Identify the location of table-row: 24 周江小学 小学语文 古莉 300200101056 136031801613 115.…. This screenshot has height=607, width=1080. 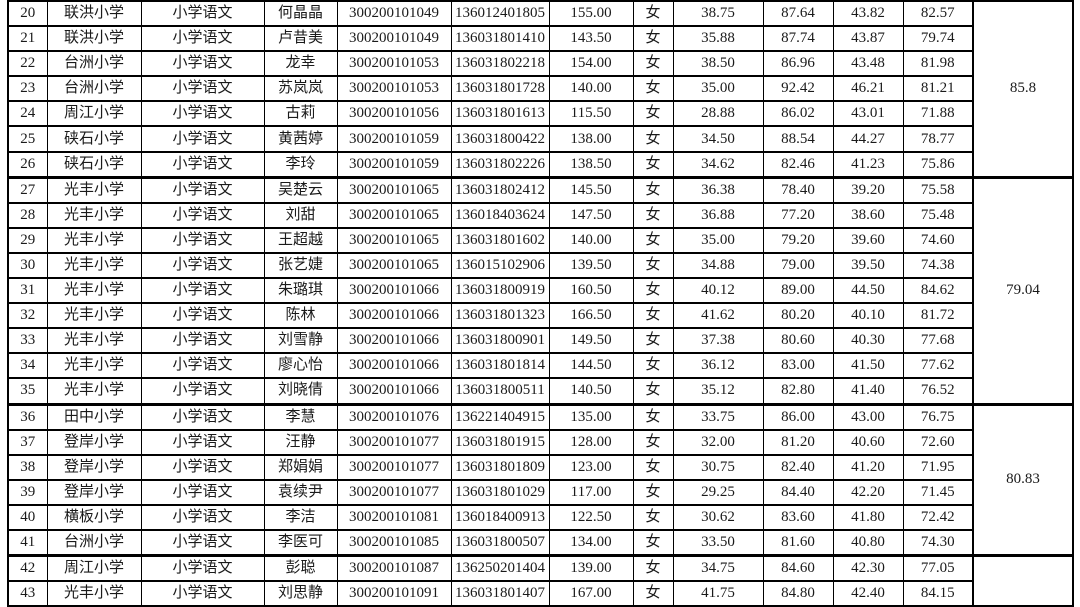
(540, 114).